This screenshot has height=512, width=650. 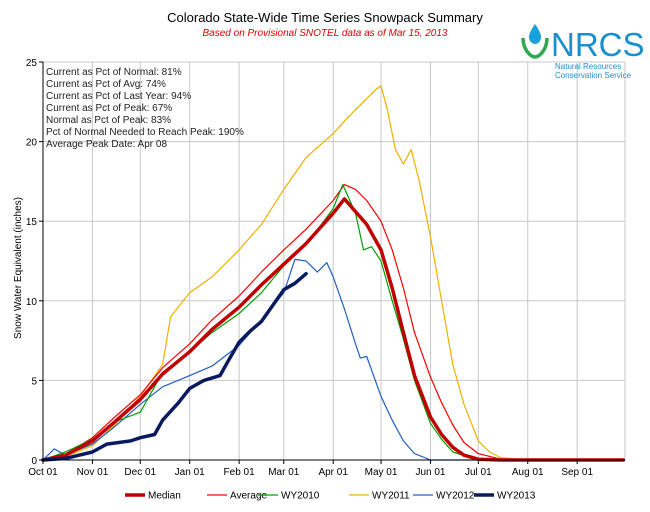 What do you see at coordinates (106, 144) in the screenshot?
I see `stat-line: Average Peak Date: Apr 08` at bounding box center [106, 144].